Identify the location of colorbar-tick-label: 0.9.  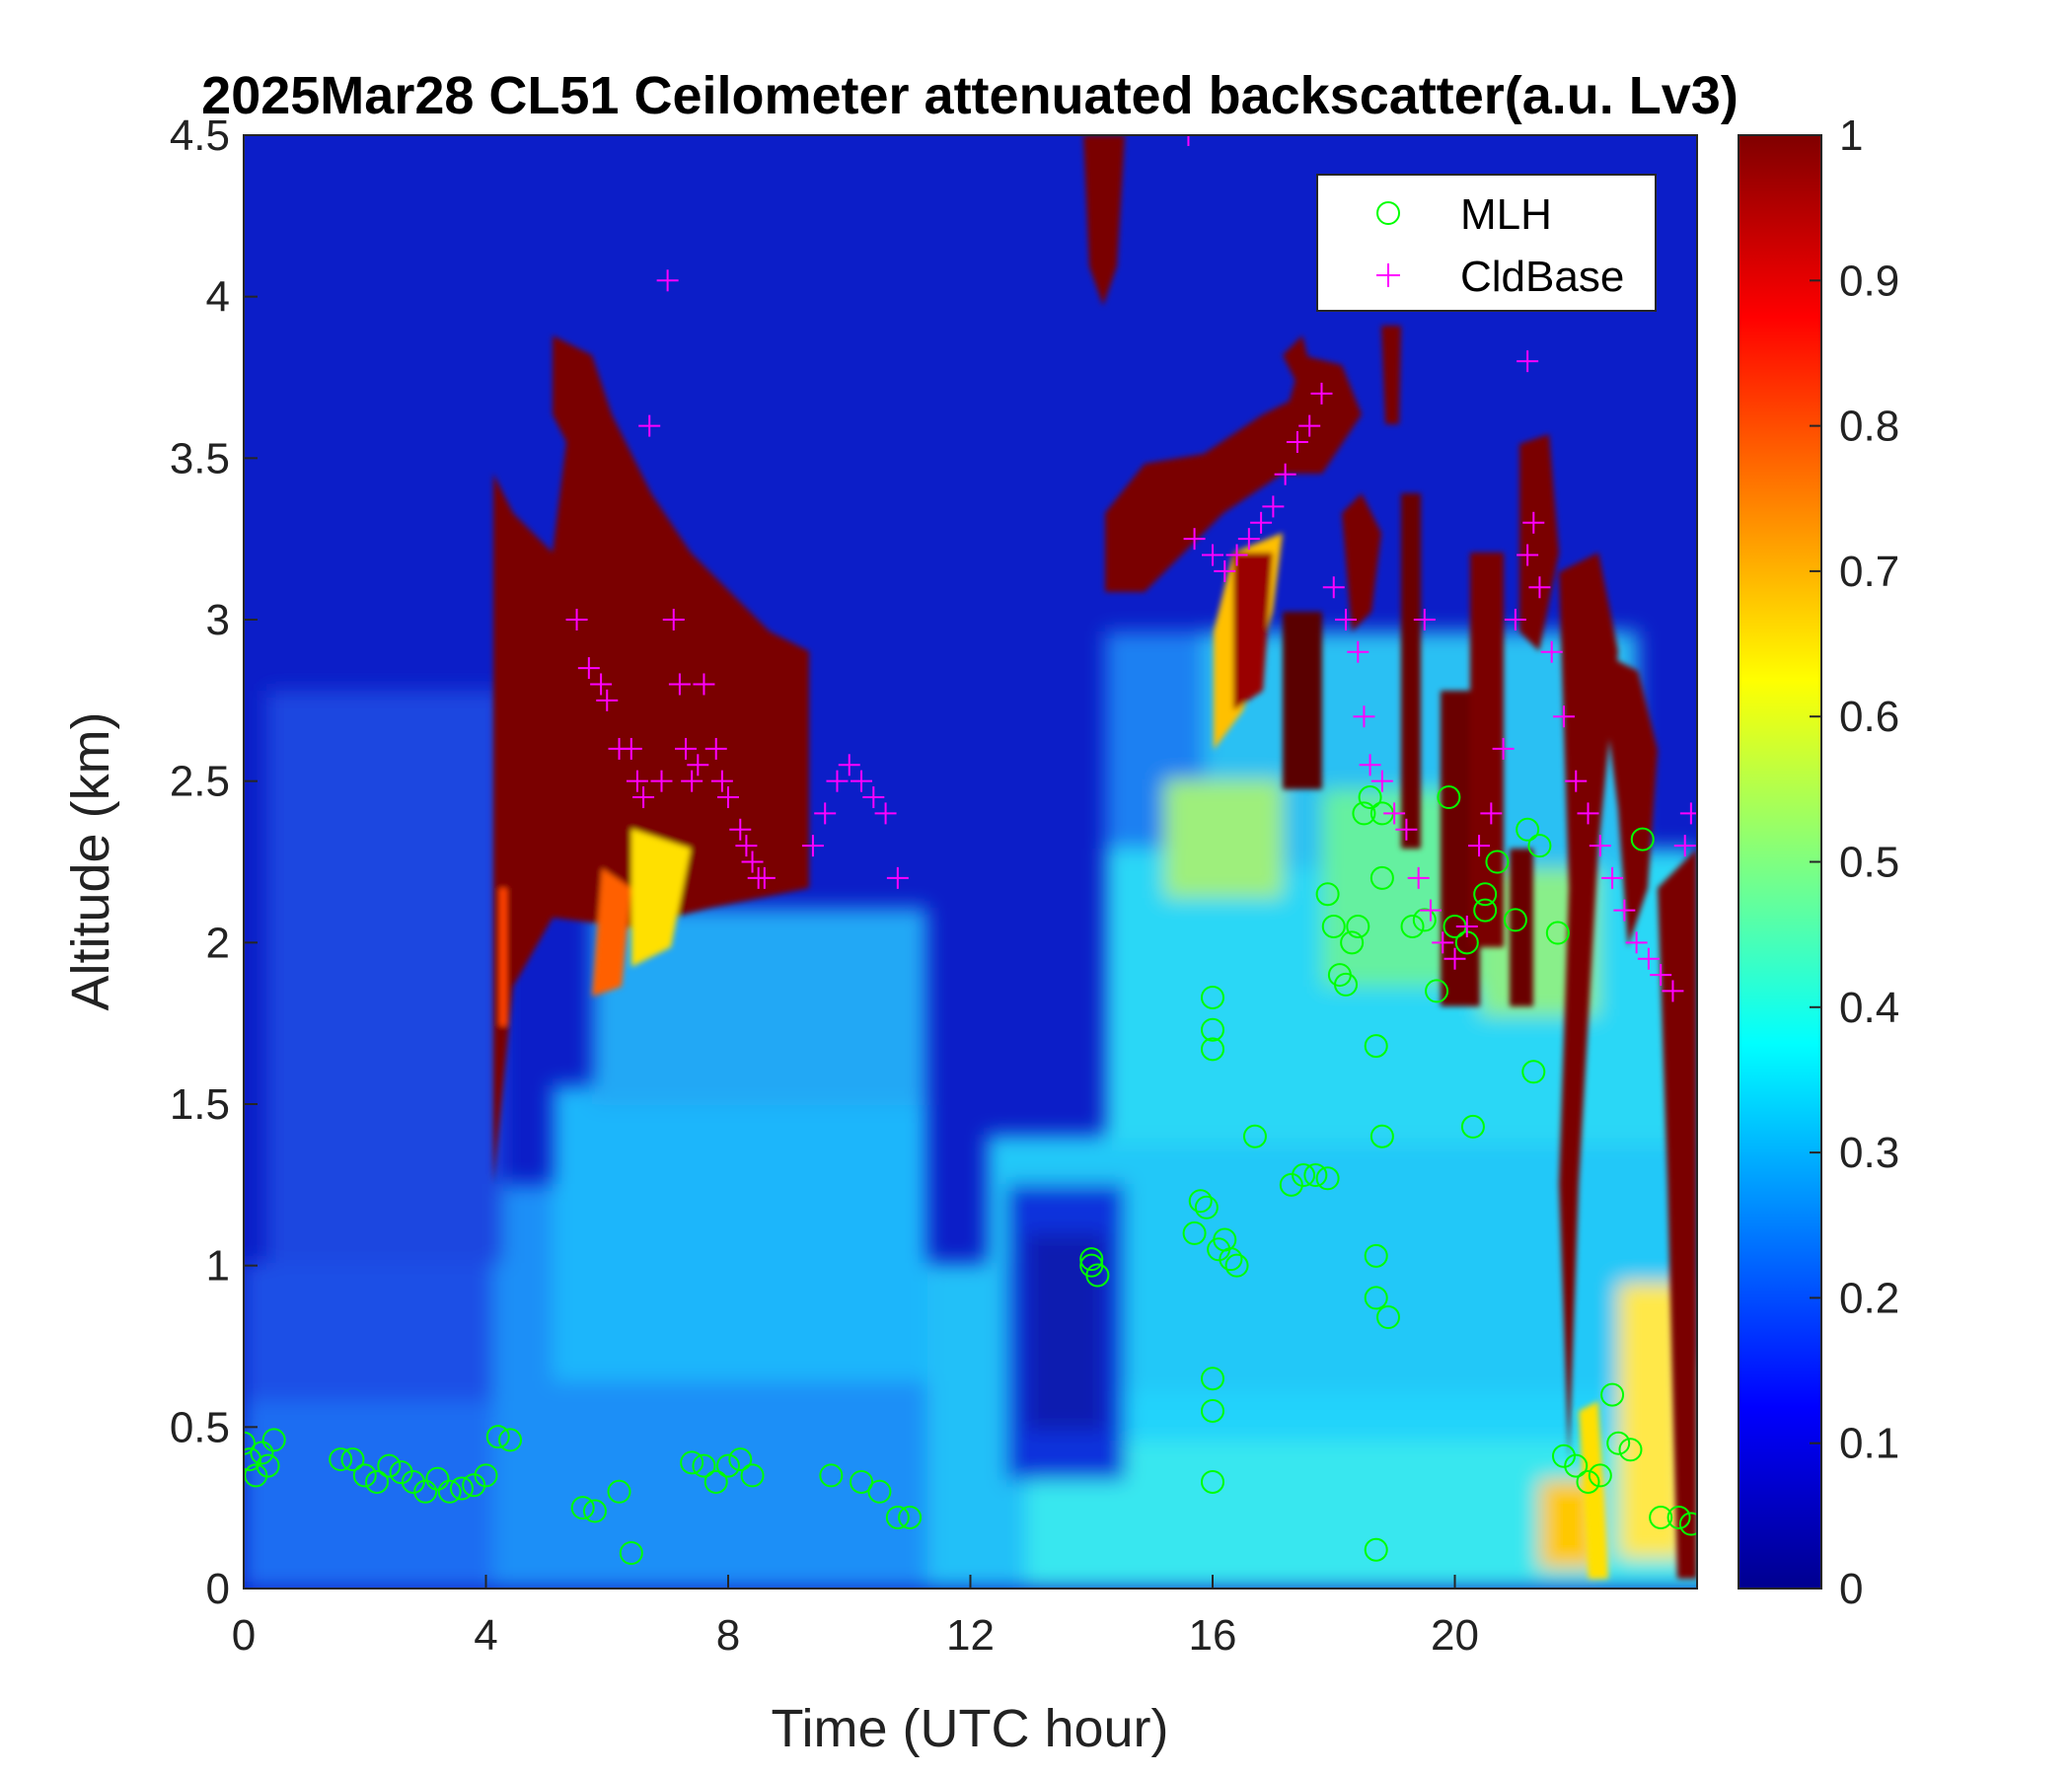
(1869, 281).